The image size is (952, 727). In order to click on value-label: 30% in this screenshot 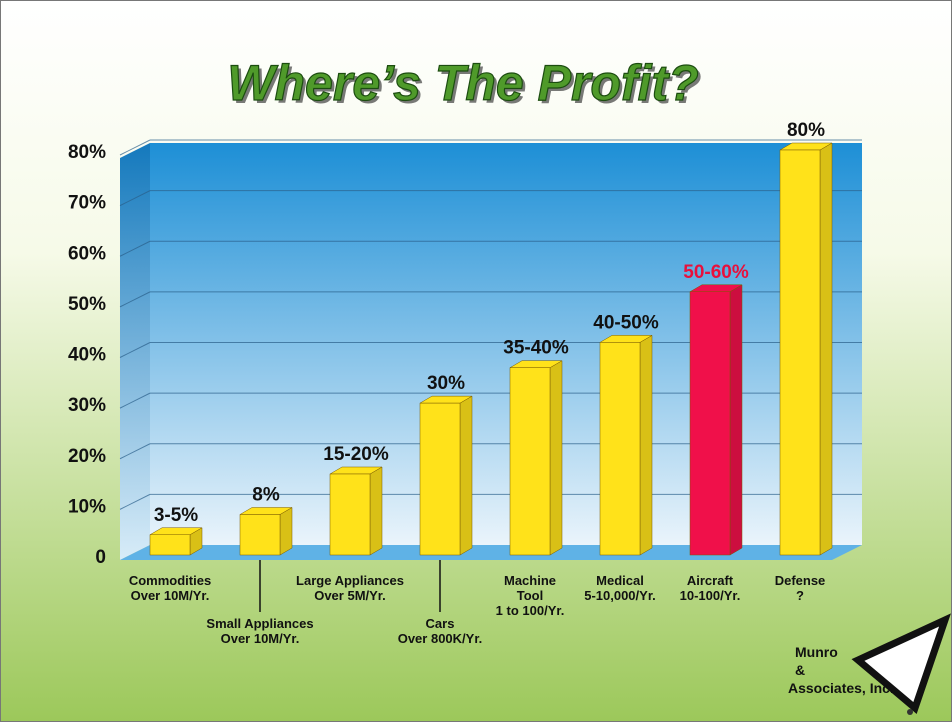, I will do `click(446, 383)`.